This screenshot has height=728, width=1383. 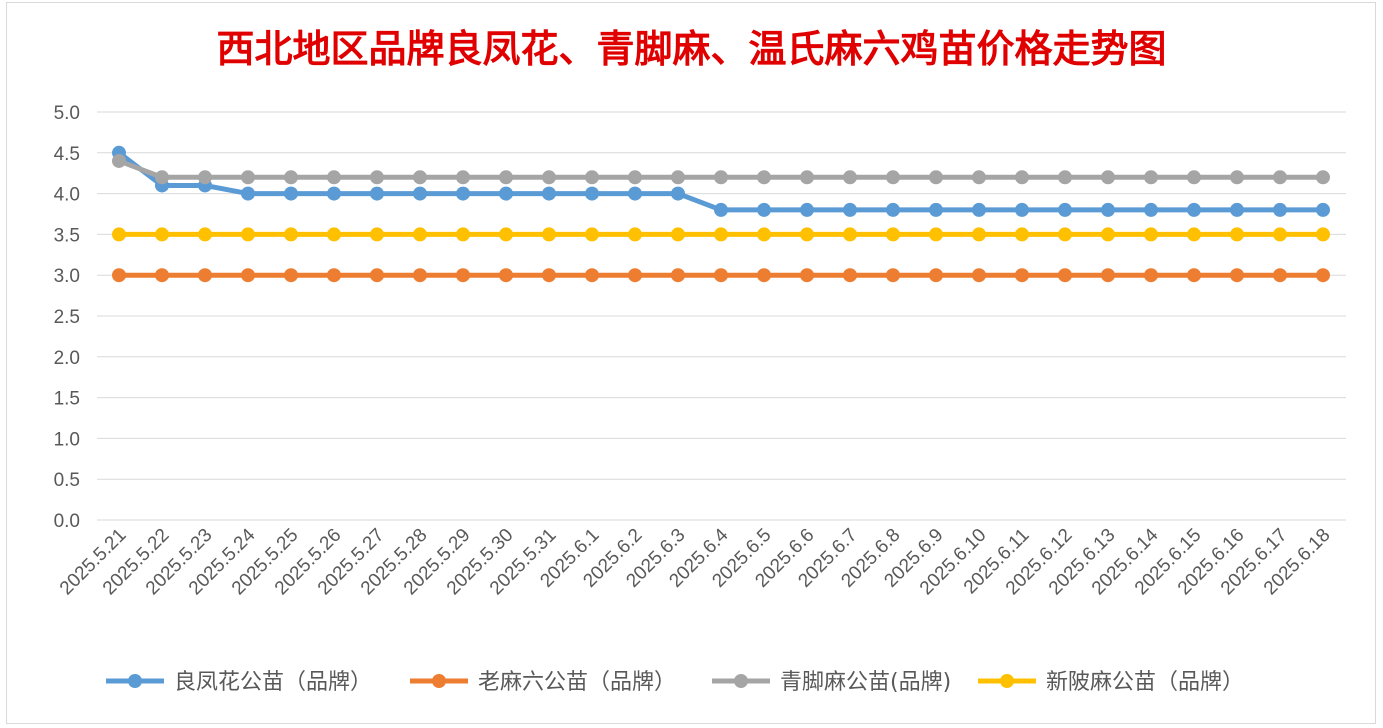 I want to click on y-tick-label: 4.0, so click(x=67, y=195).